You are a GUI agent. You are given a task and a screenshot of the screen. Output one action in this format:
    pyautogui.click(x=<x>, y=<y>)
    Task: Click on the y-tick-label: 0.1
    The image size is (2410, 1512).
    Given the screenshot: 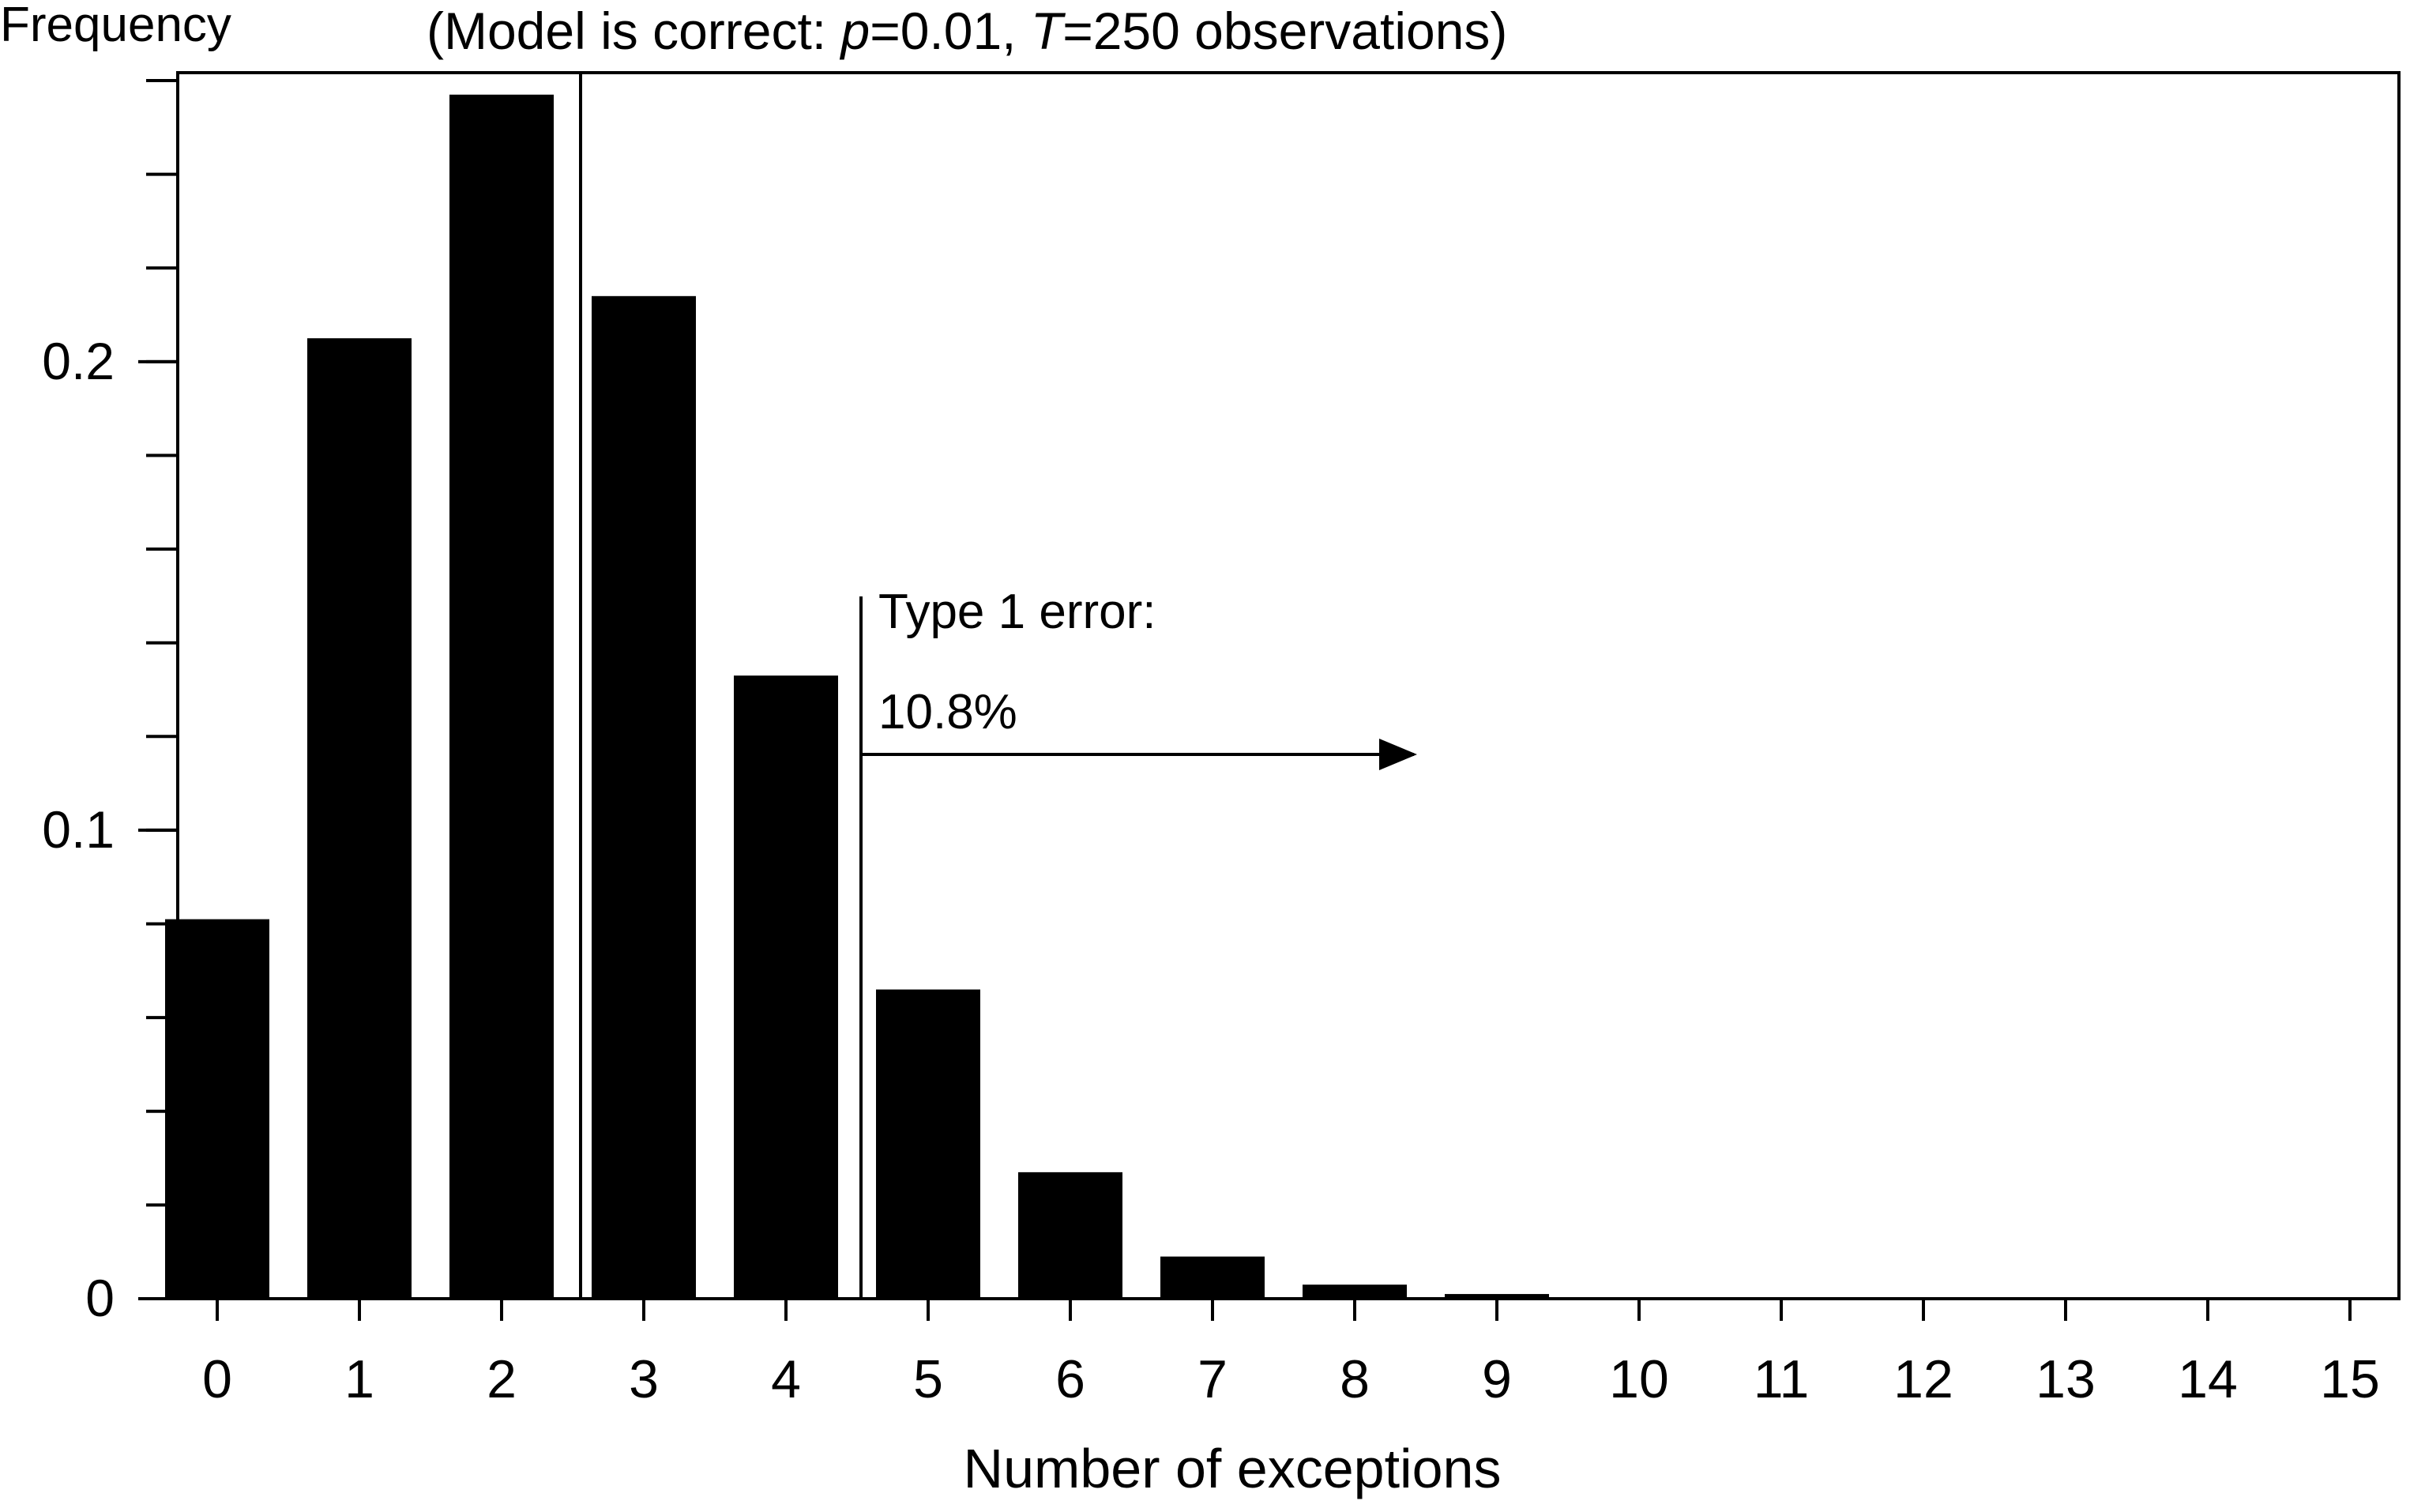 What is the action you would take?
    pyautogui.click(x=78, y=829)
    